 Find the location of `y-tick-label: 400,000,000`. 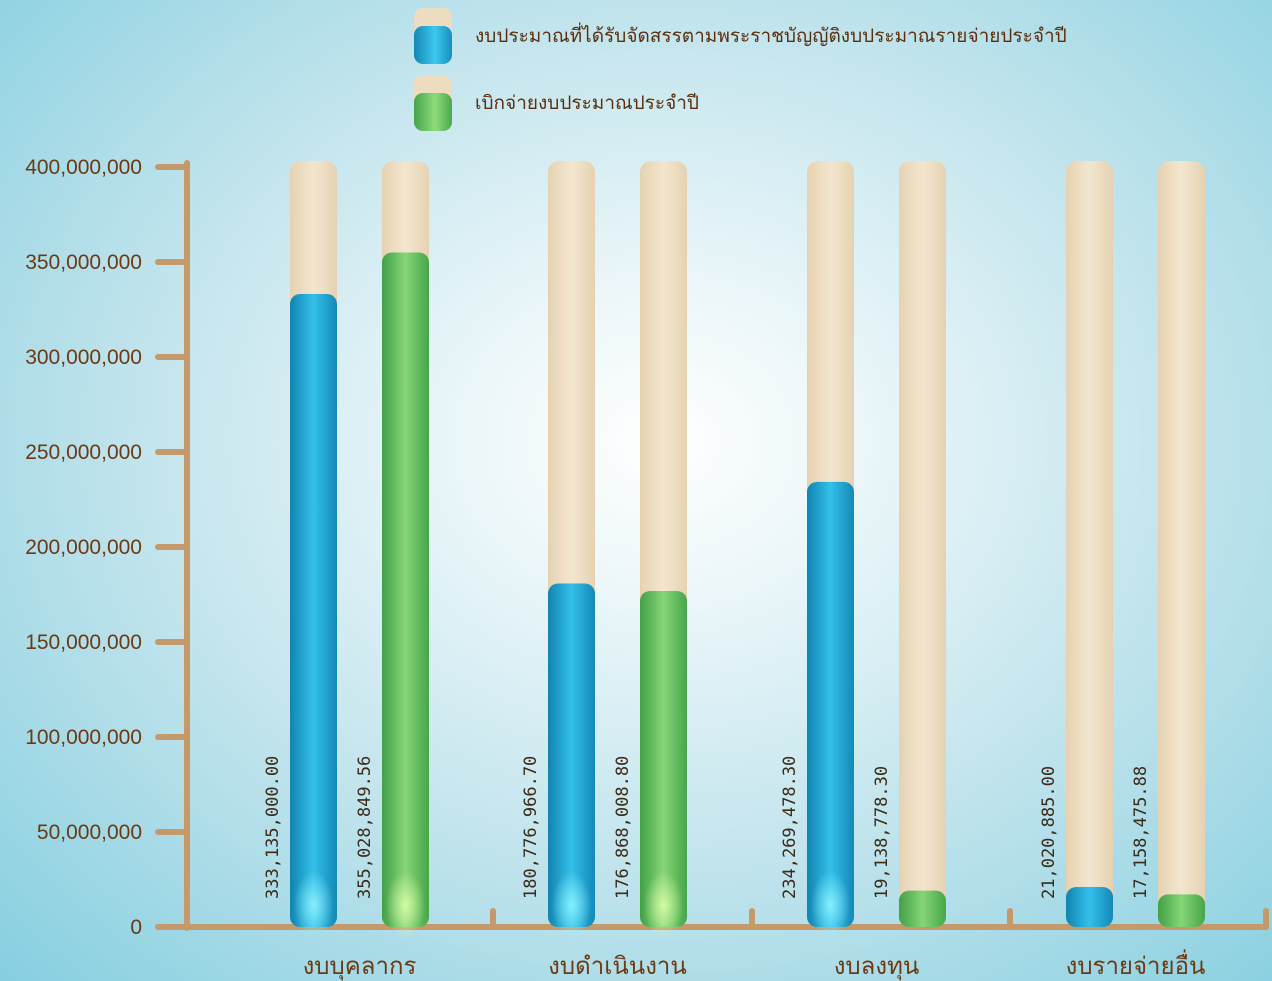

y-tick-label: 400,000,000 is located at coordinates (83, 167).